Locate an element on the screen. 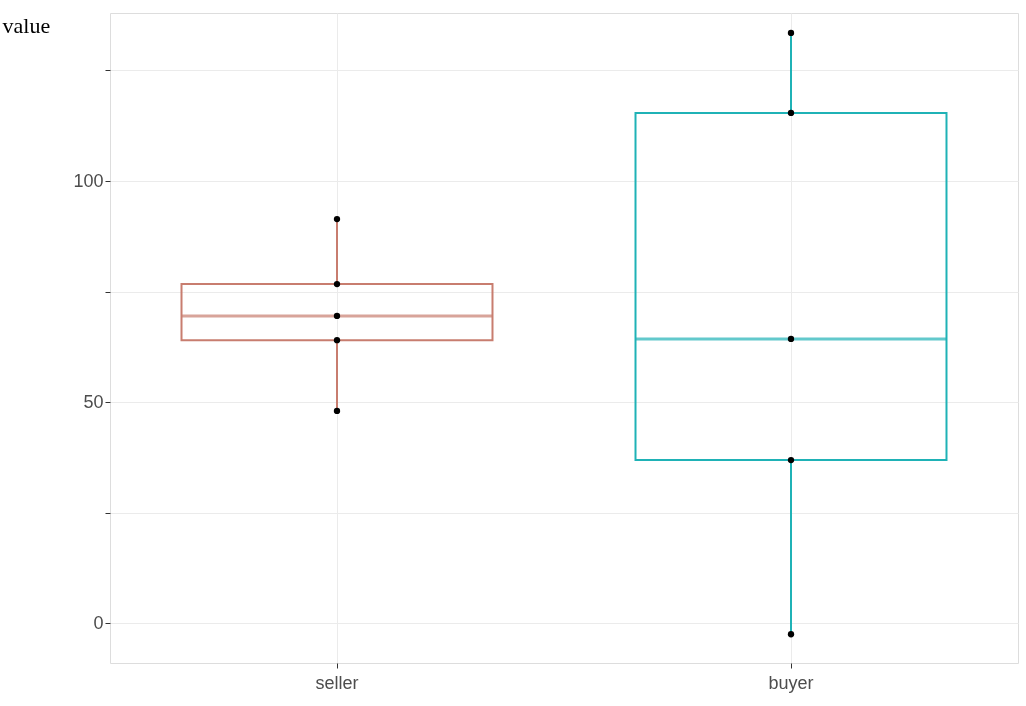 The height and width of the screenshot is (706, 1026). y-axis-title: value is located at coordinates (26, 25).